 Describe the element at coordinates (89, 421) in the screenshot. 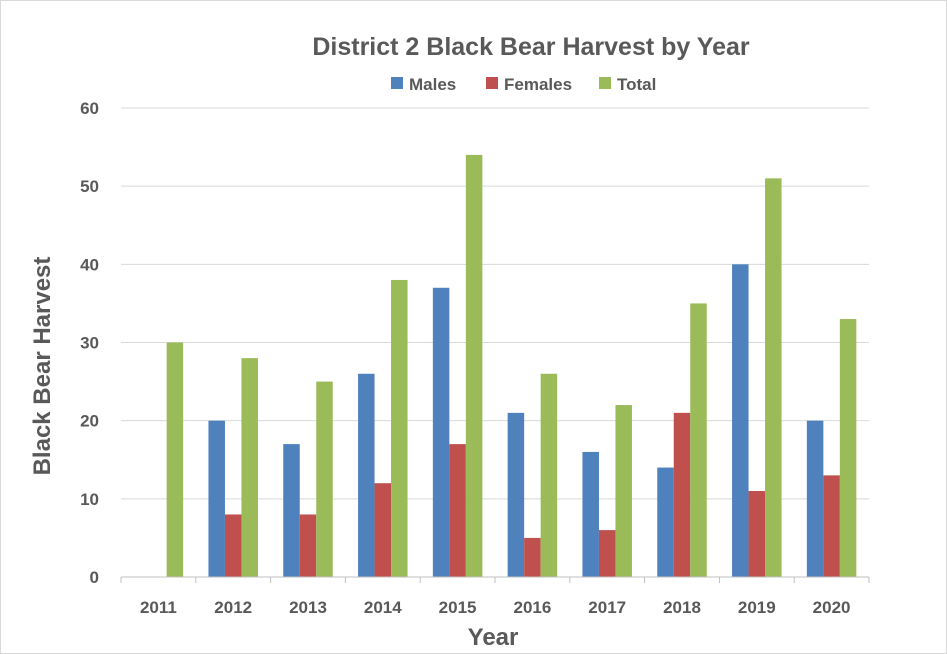

I see `y-tick-label: 20` at that location.